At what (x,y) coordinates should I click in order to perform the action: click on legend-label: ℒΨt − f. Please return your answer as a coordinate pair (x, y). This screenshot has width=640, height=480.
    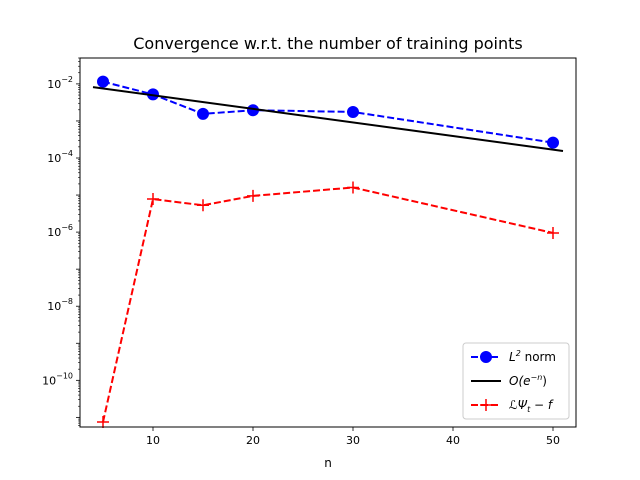
    Looking at the image, I should click on (531, 406).